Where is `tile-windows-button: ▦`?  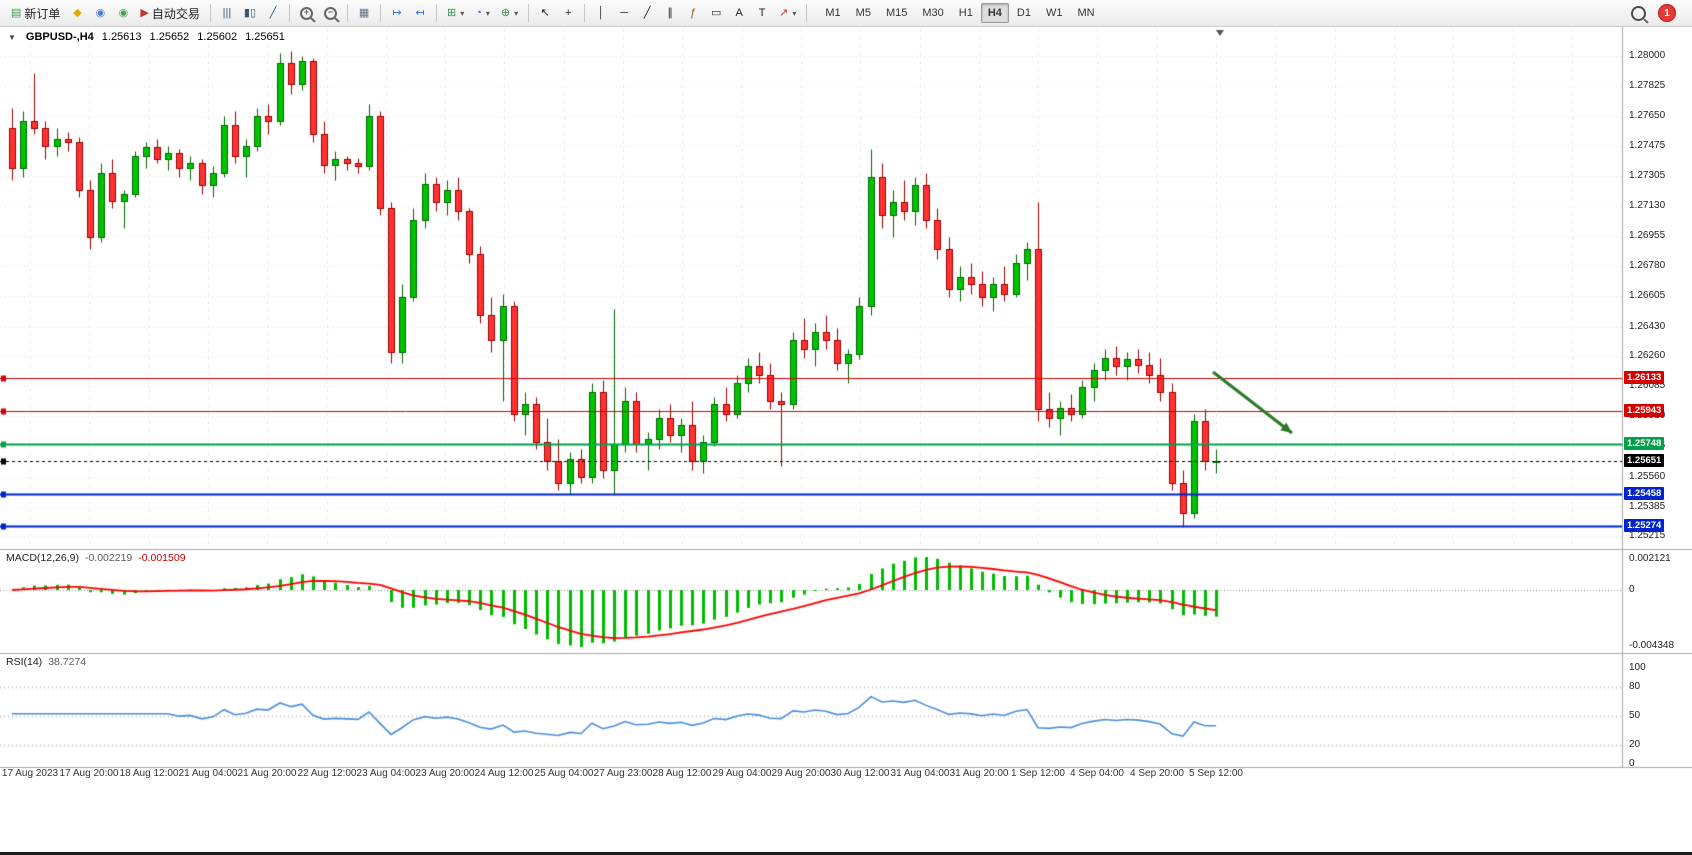
tile-windows-button: ▦ is located at coordinates (364, 13).